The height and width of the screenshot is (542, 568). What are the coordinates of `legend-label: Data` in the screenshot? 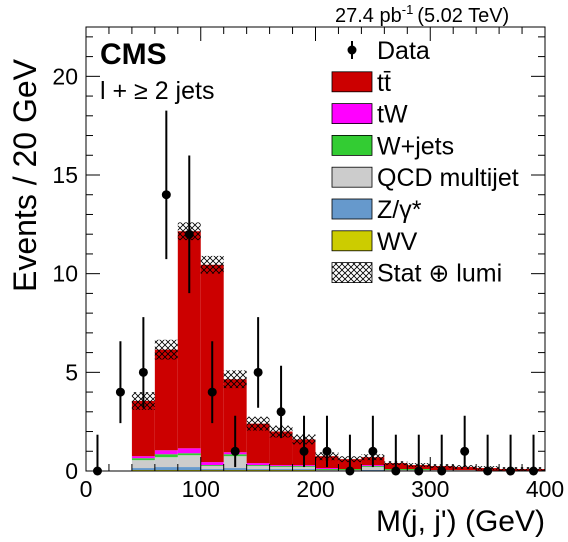 It's located at (403, 51).